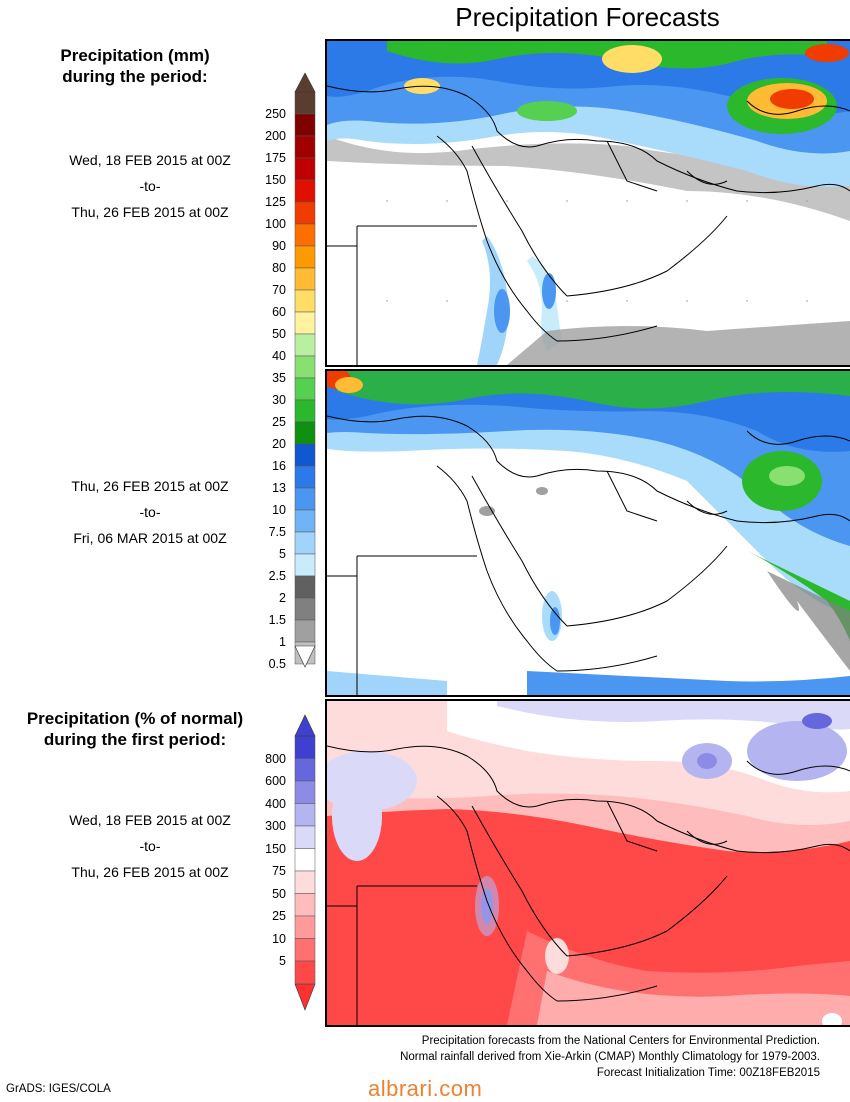 This screenshot has width=850, height=1102. I want to click on watermark: albrari.com, so click(425, 1088).